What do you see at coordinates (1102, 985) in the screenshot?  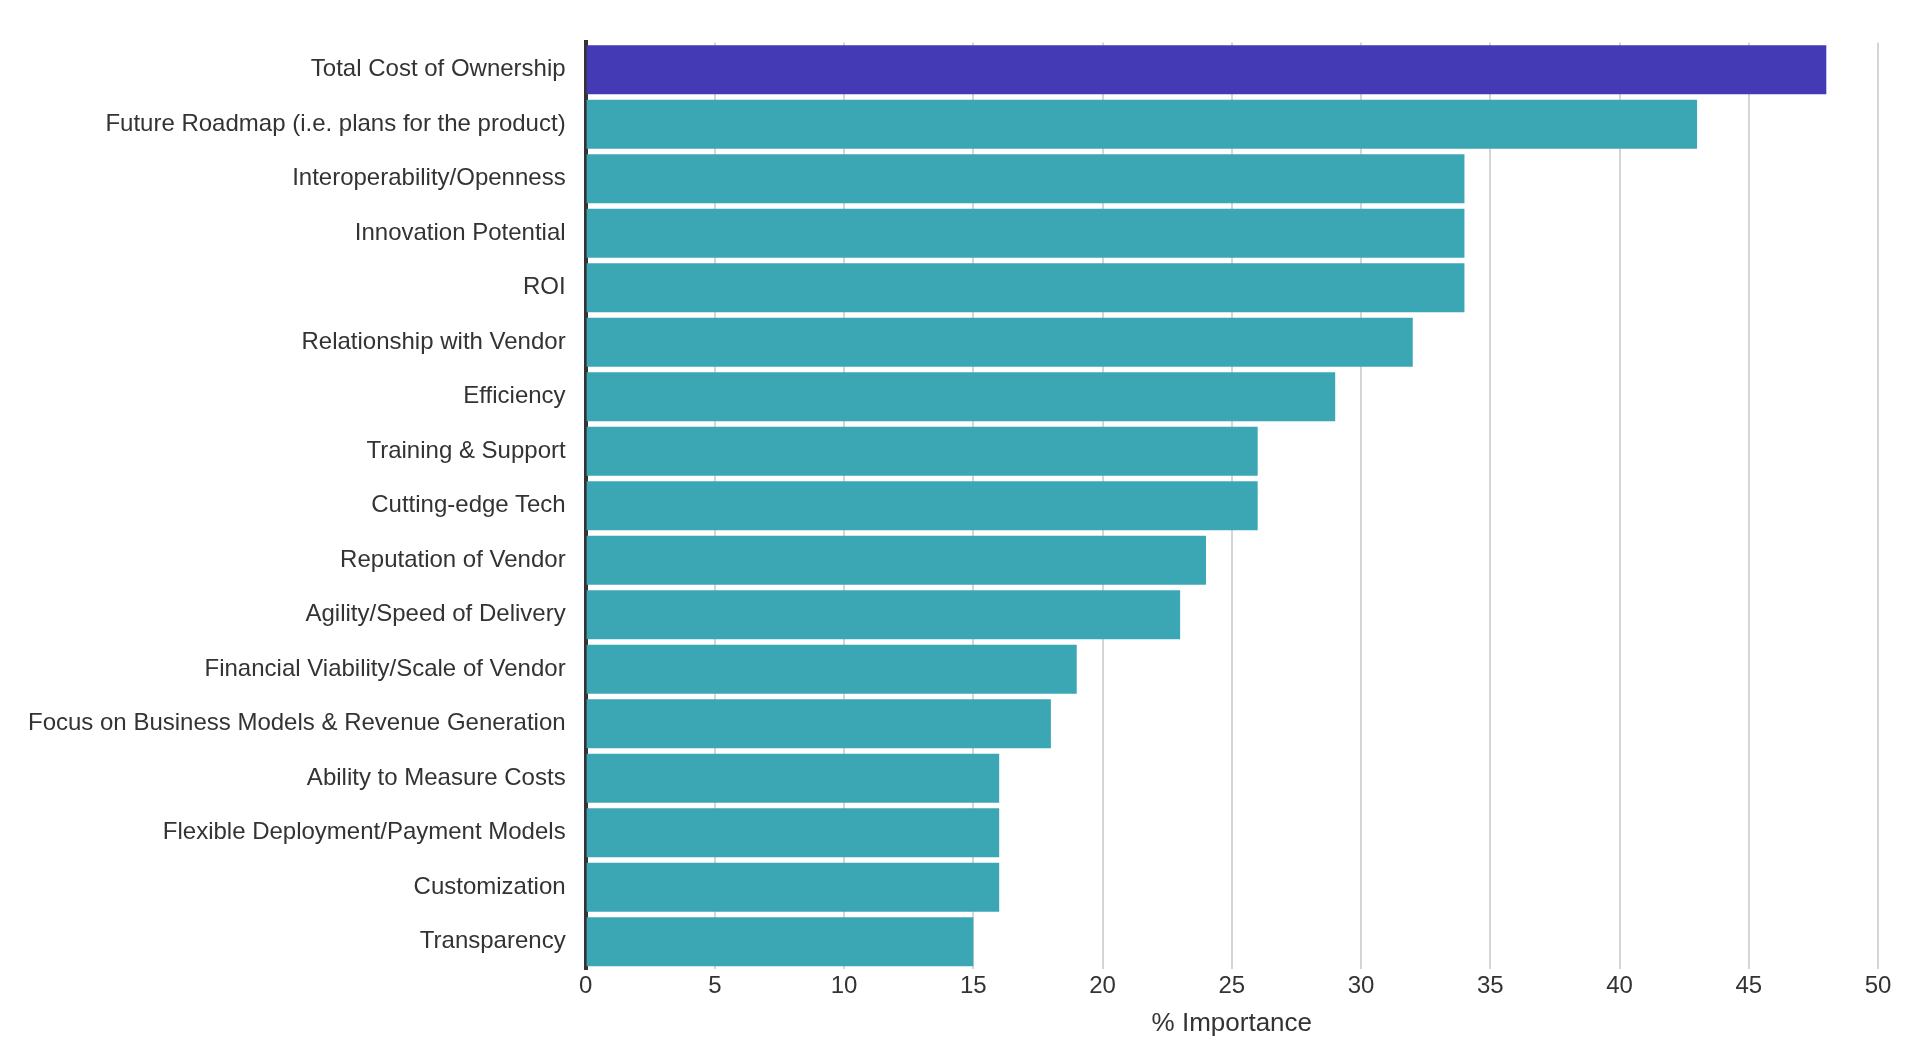 I see `x-tick-label: 20` at bounding box center [1102, 985].